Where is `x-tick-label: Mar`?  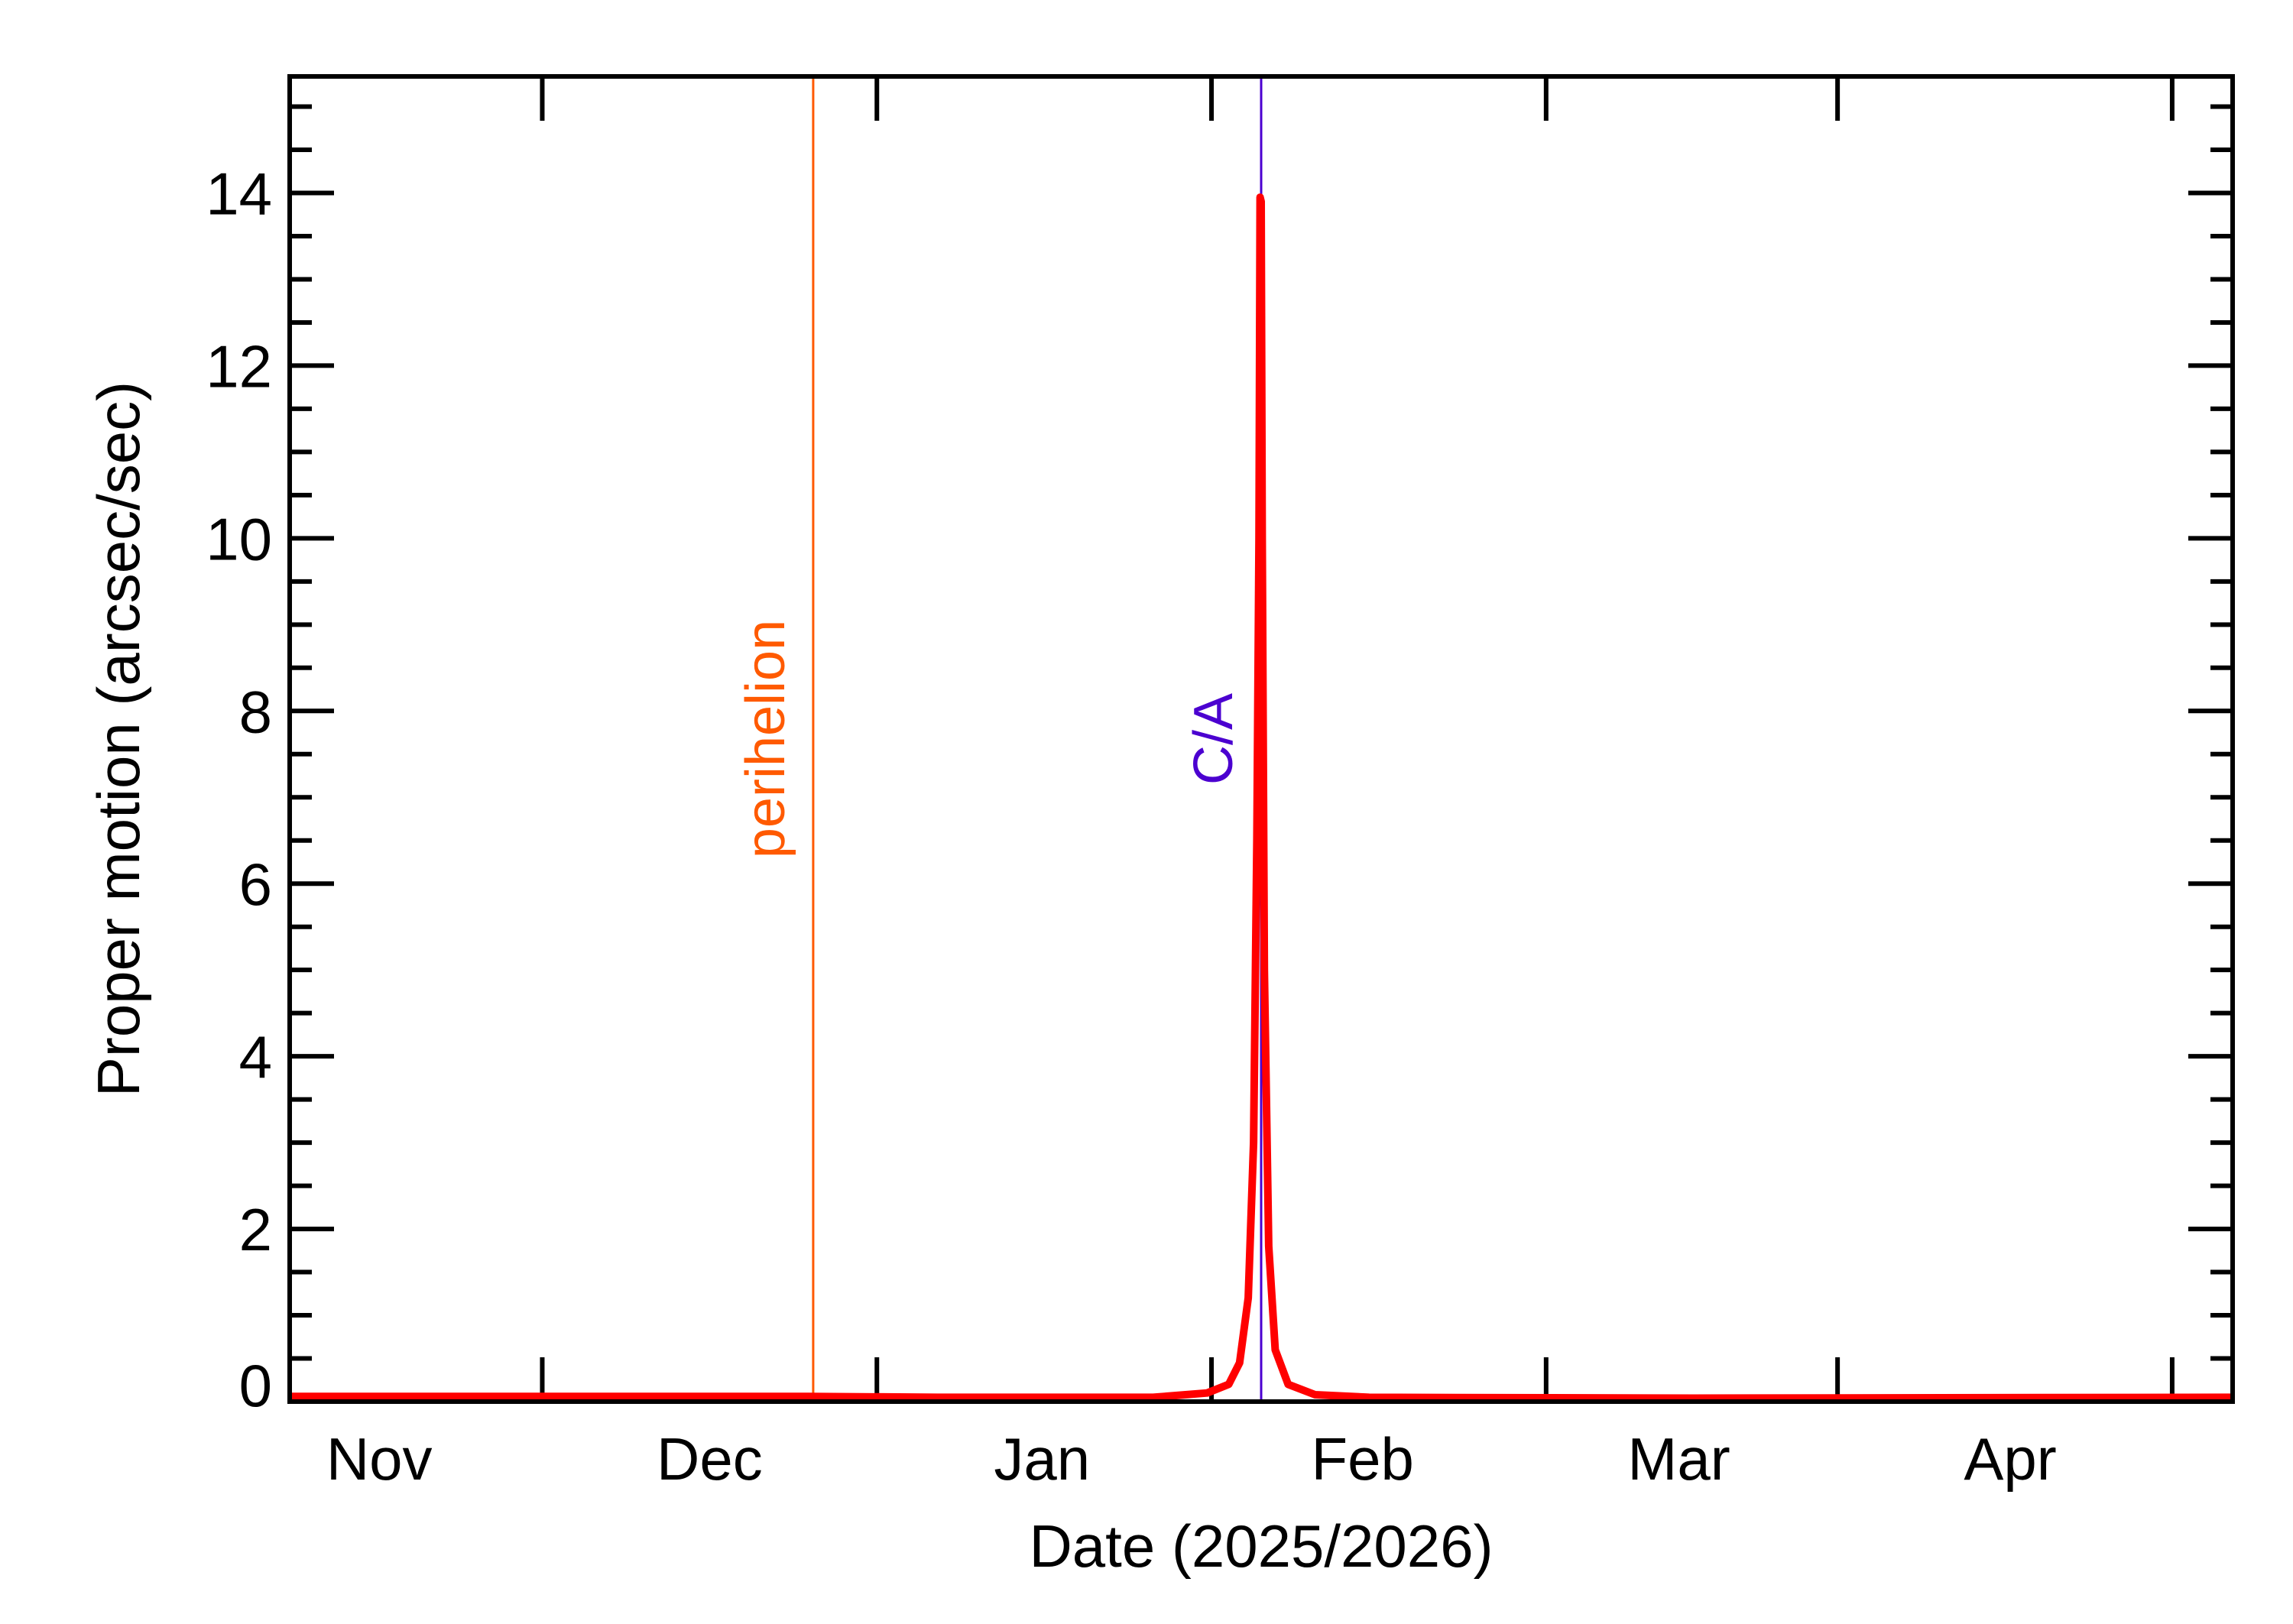
x-tick-label: Mar is located at coordinates (1678, 1459).